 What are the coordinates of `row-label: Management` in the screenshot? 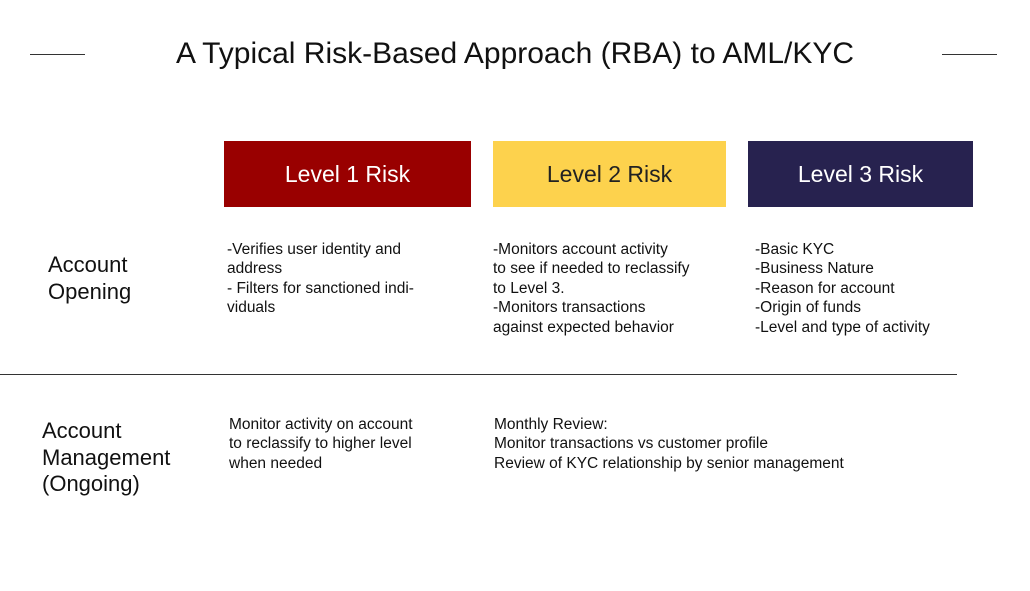 It's located at (106, 457).